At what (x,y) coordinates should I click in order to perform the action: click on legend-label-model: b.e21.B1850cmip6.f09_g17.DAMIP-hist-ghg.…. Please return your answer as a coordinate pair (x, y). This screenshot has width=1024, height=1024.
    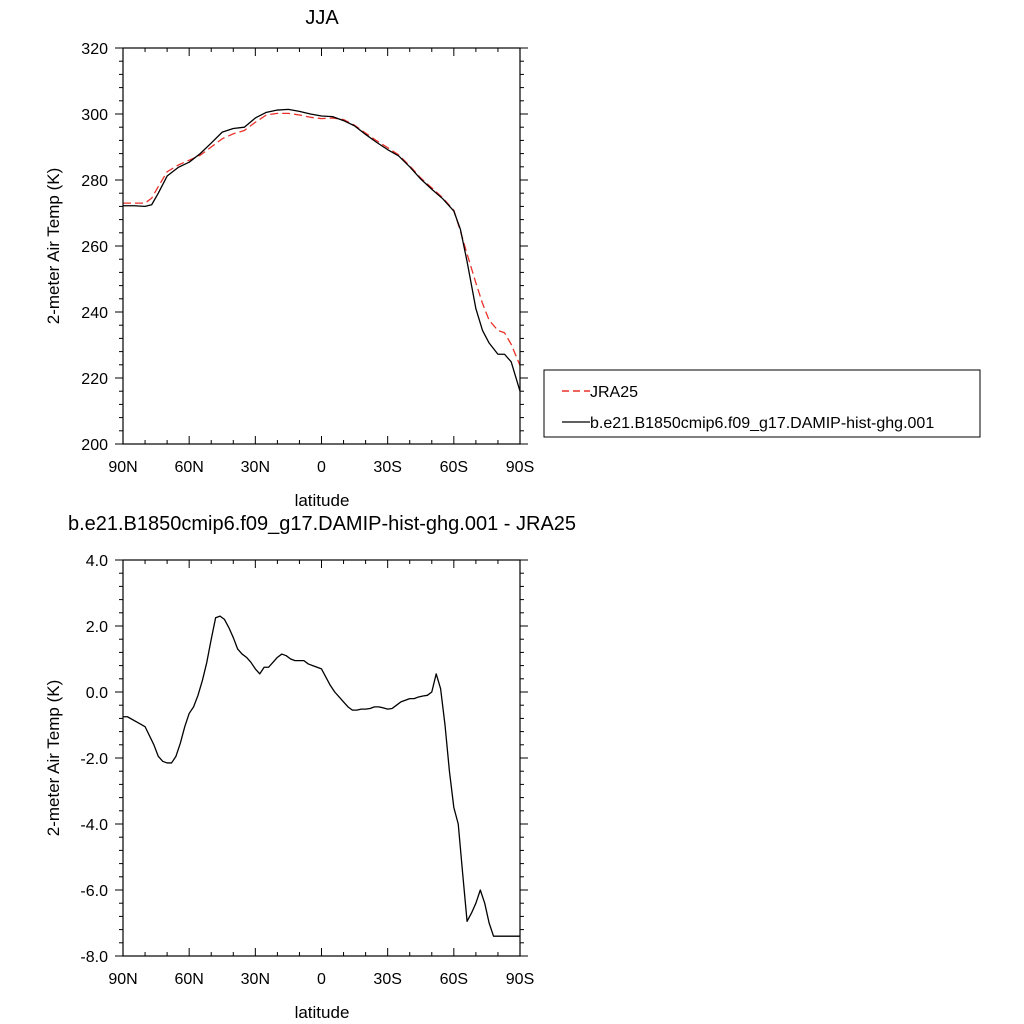
    Looking at the image, I should click on (762, 423).